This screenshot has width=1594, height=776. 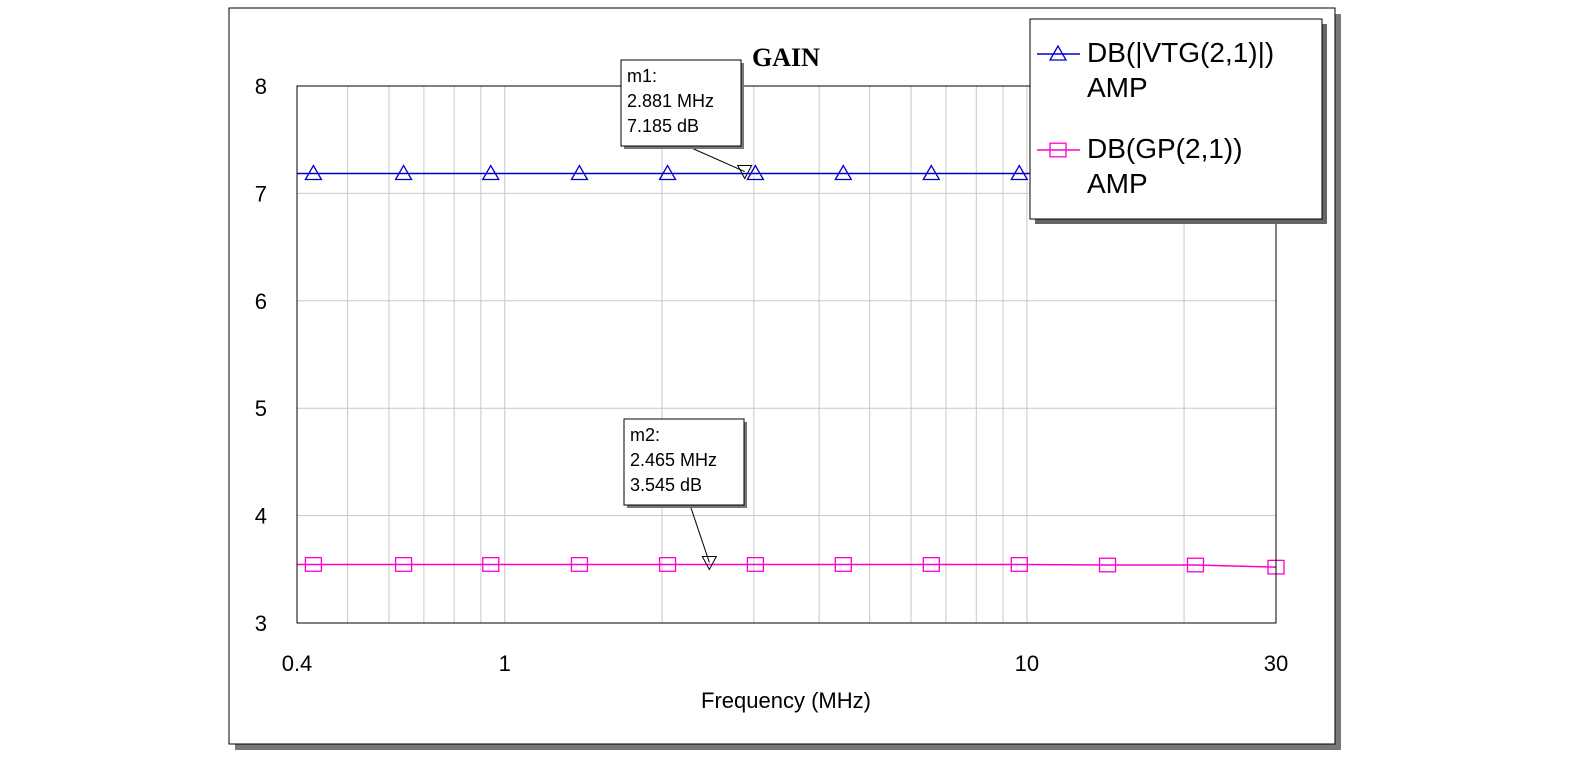 What do you see at coordinates (645, 435) in the screenshot?
I see `marker-text: m2:` at bounding box center [645, 435].